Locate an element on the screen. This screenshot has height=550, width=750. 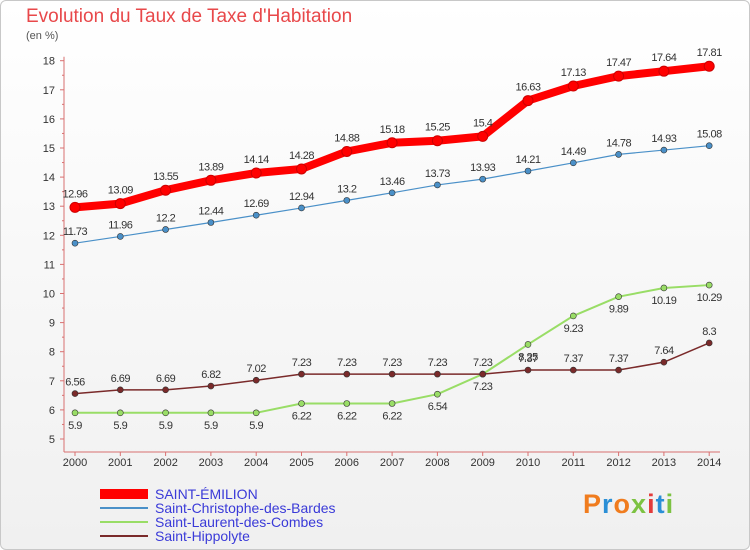
data-label: 13.93 is located at coordinates (482, 168).